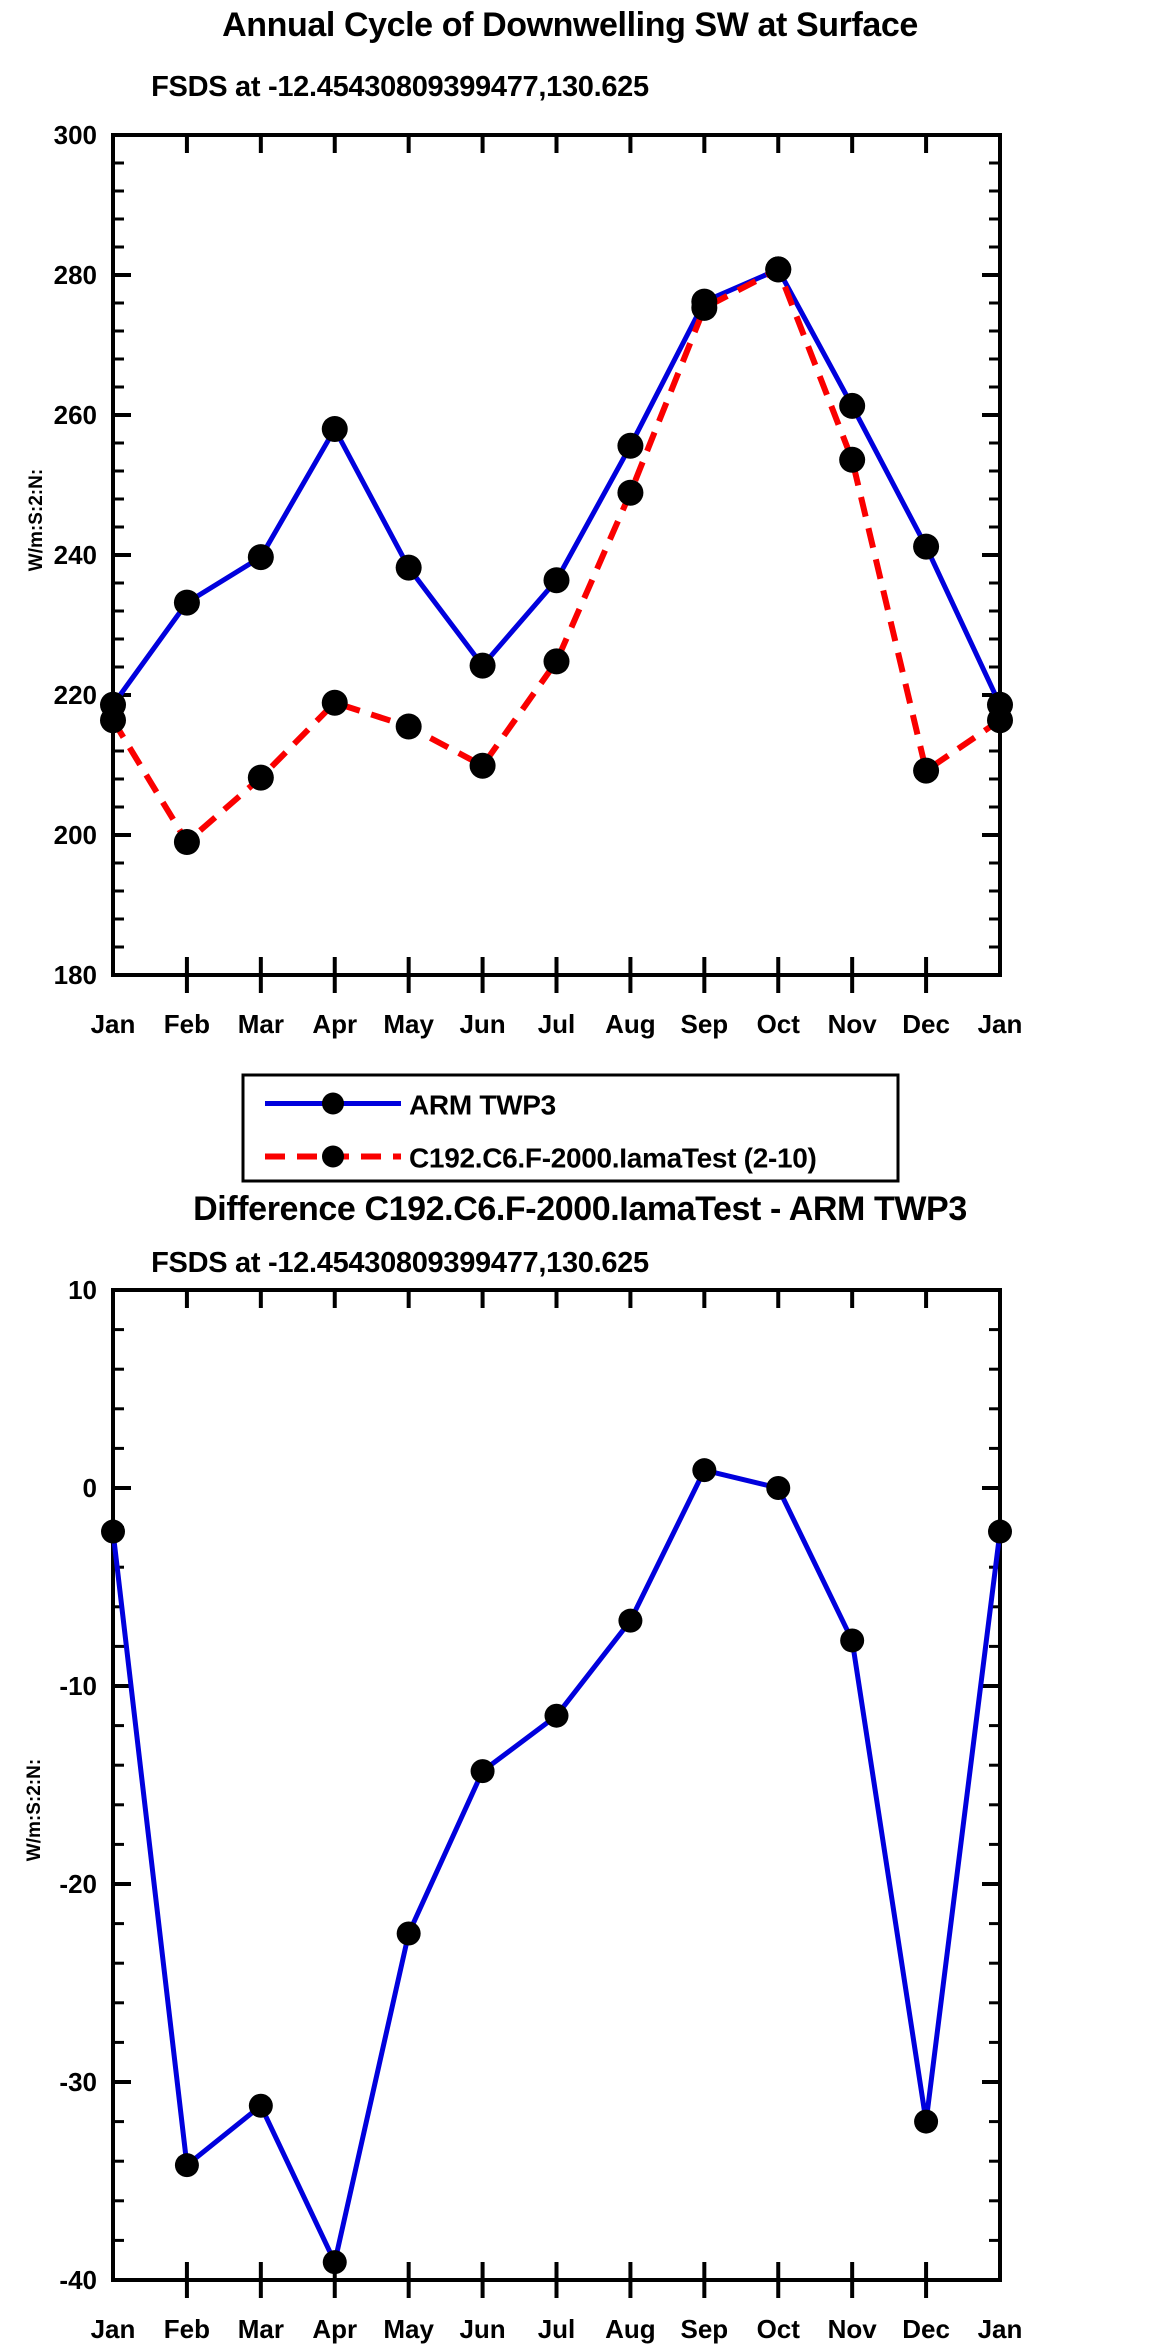 The image size is (1161, 2346). I want to click on difference-xtick-label: Jun, so click(482, 2329).